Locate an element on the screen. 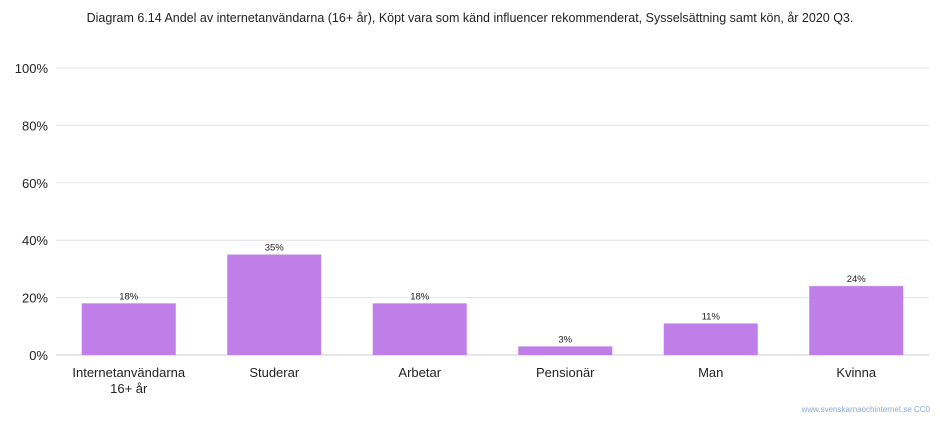 Image resolution: width=940 pixels, height=427 pixels. data-label: 11% is located at coordinates (711, 316).